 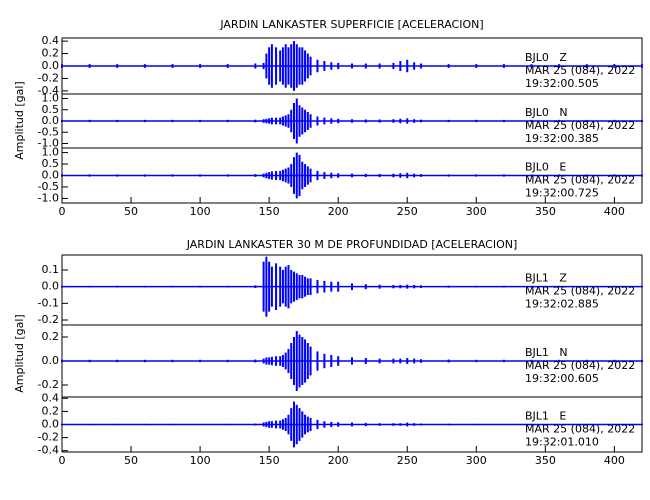 What do you see at coordinates (545, 167) in the screenshot?
I see `trace-name: BJL0 E` at bounding box center [545, 167].